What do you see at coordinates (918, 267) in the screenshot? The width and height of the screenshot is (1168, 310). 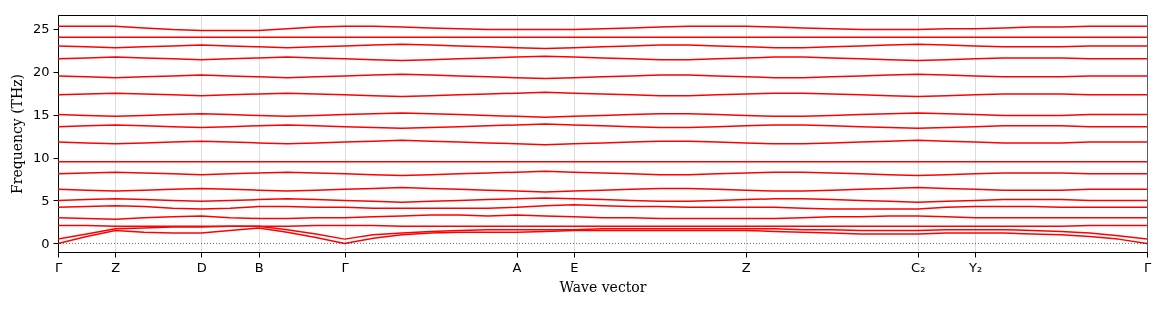 I see `x-tick-label: C₂` at bounding box center [918, 267].